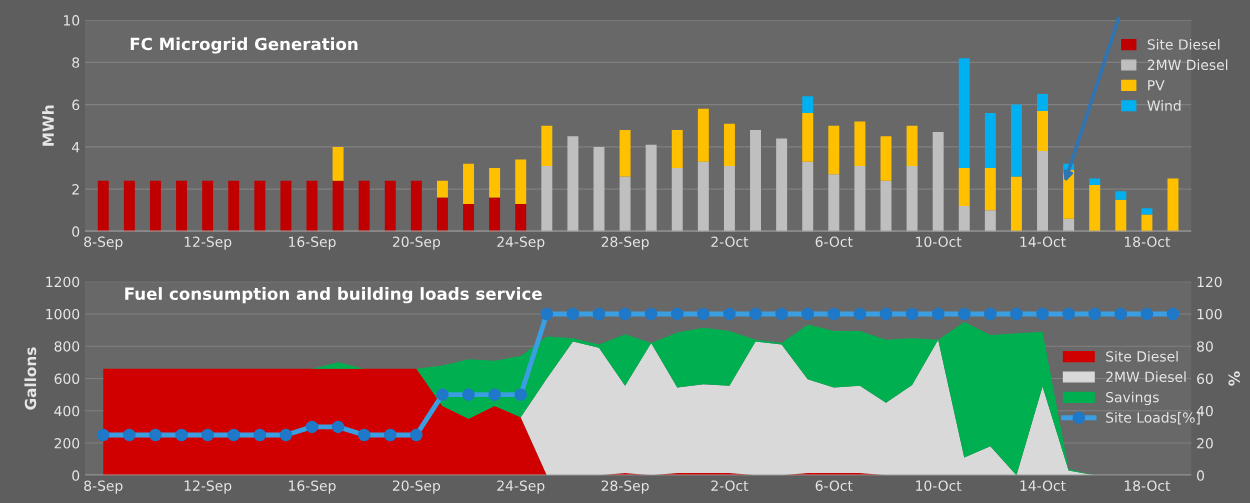  I want to click on y2-axis-title: %, so click(1234, 378).